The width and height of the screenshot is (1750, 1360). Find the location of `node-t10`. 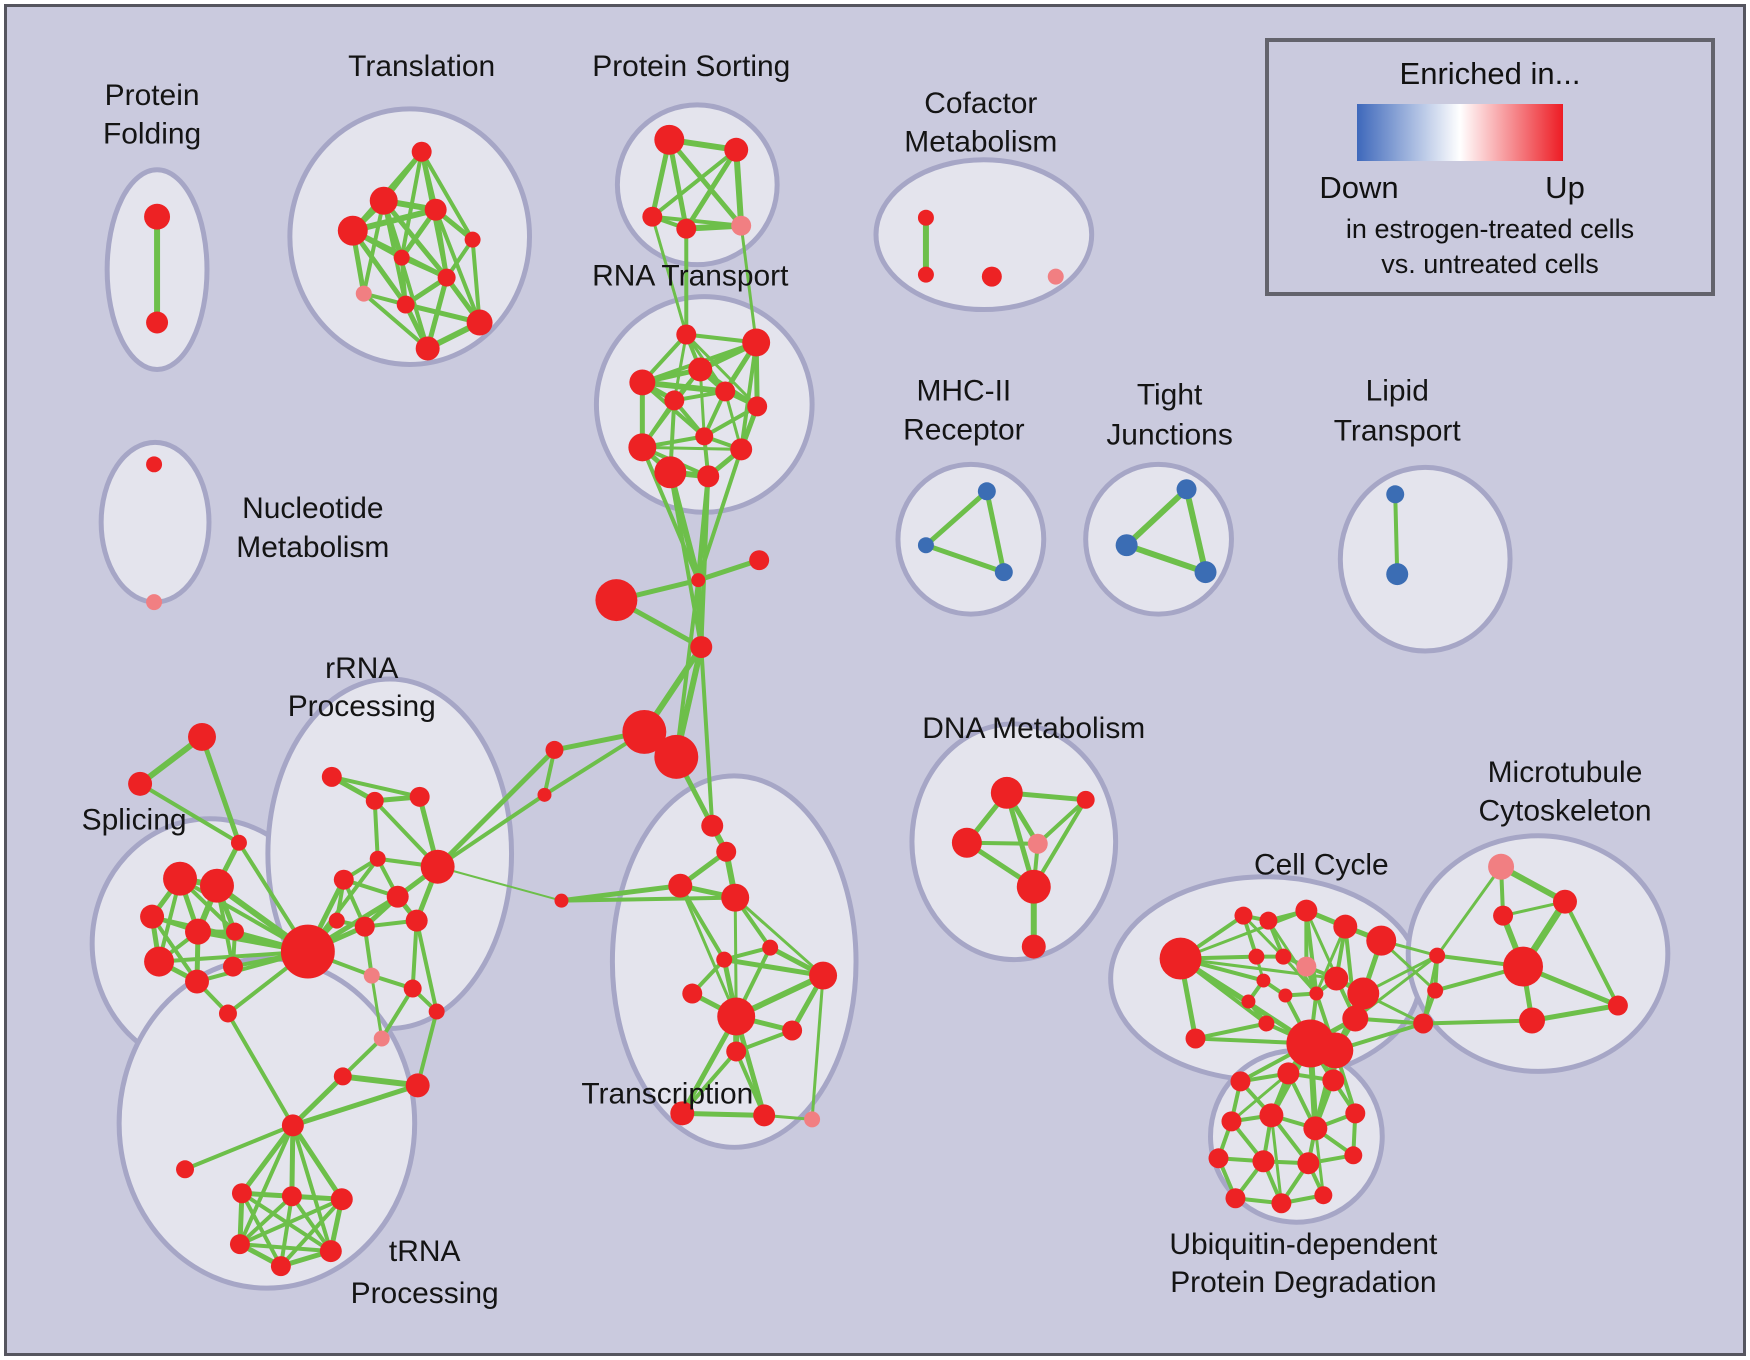

node-t10 is located at coordinates (479, 322).